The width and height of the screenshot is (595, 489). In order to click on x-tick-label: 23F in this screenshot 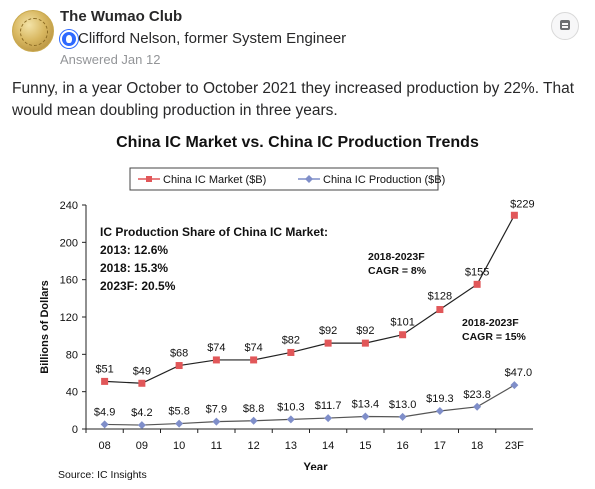, I will do `click(514, 446)`.